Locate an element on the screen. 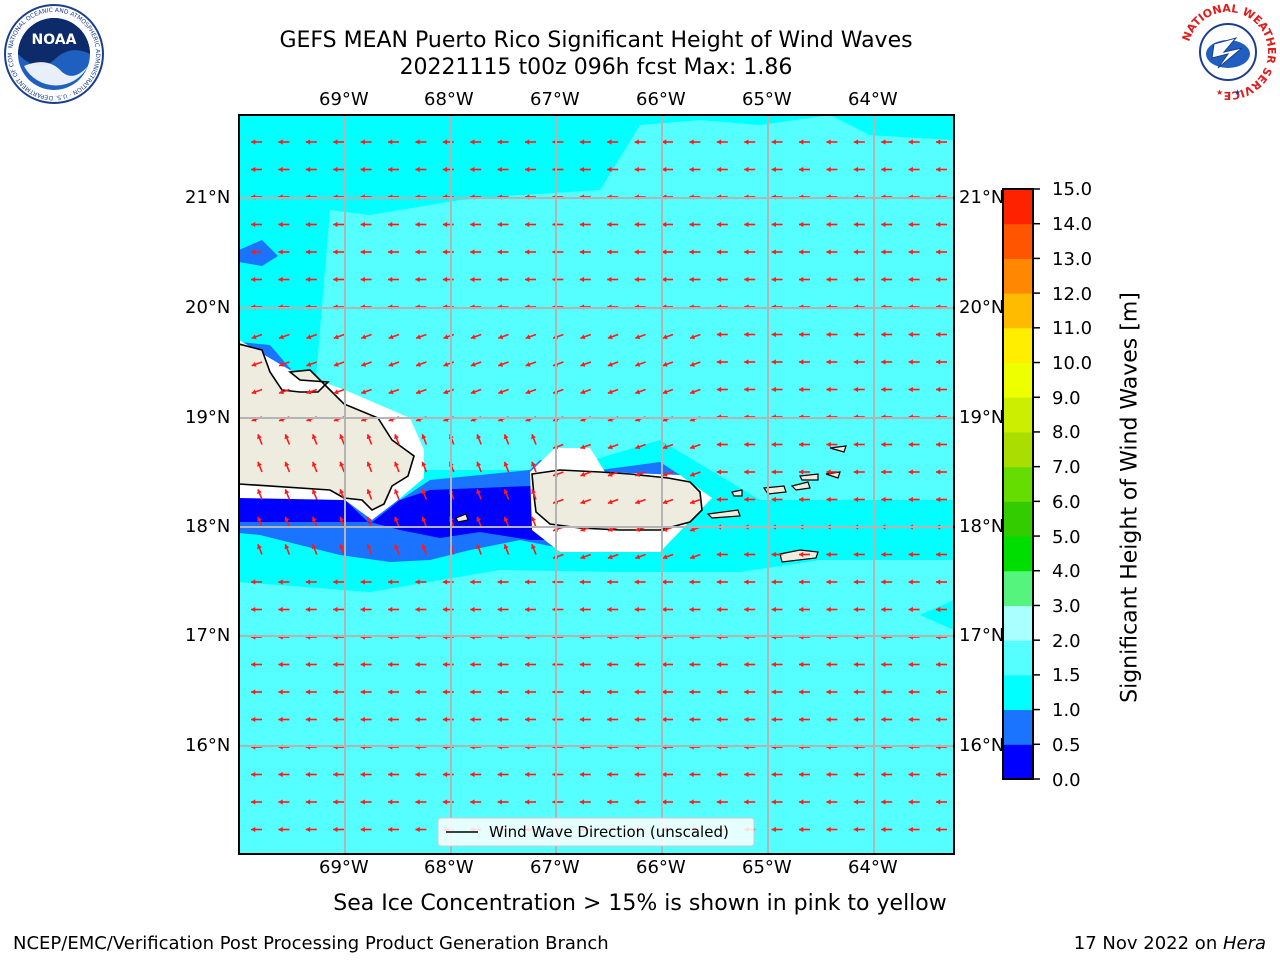 This screenshot has height=960, width=1280. host-text: Hera is located at coordinates (1244, 943).